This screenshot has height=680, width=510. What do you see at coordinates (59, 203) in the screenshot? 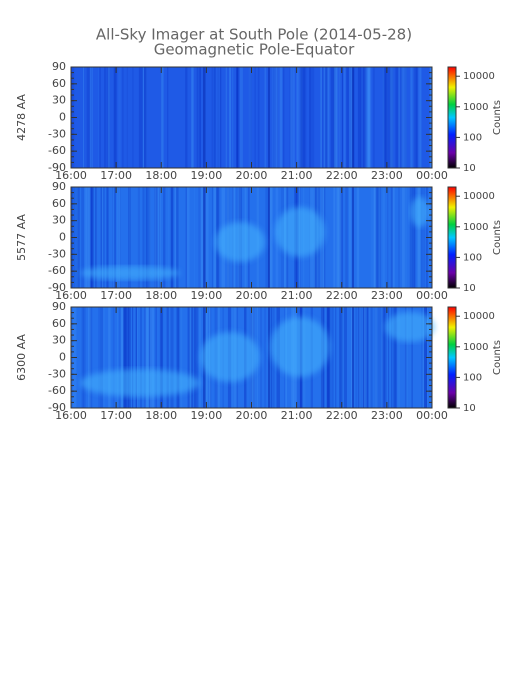
I see `y-tick-label: 60` at bounding box center [59, 203].